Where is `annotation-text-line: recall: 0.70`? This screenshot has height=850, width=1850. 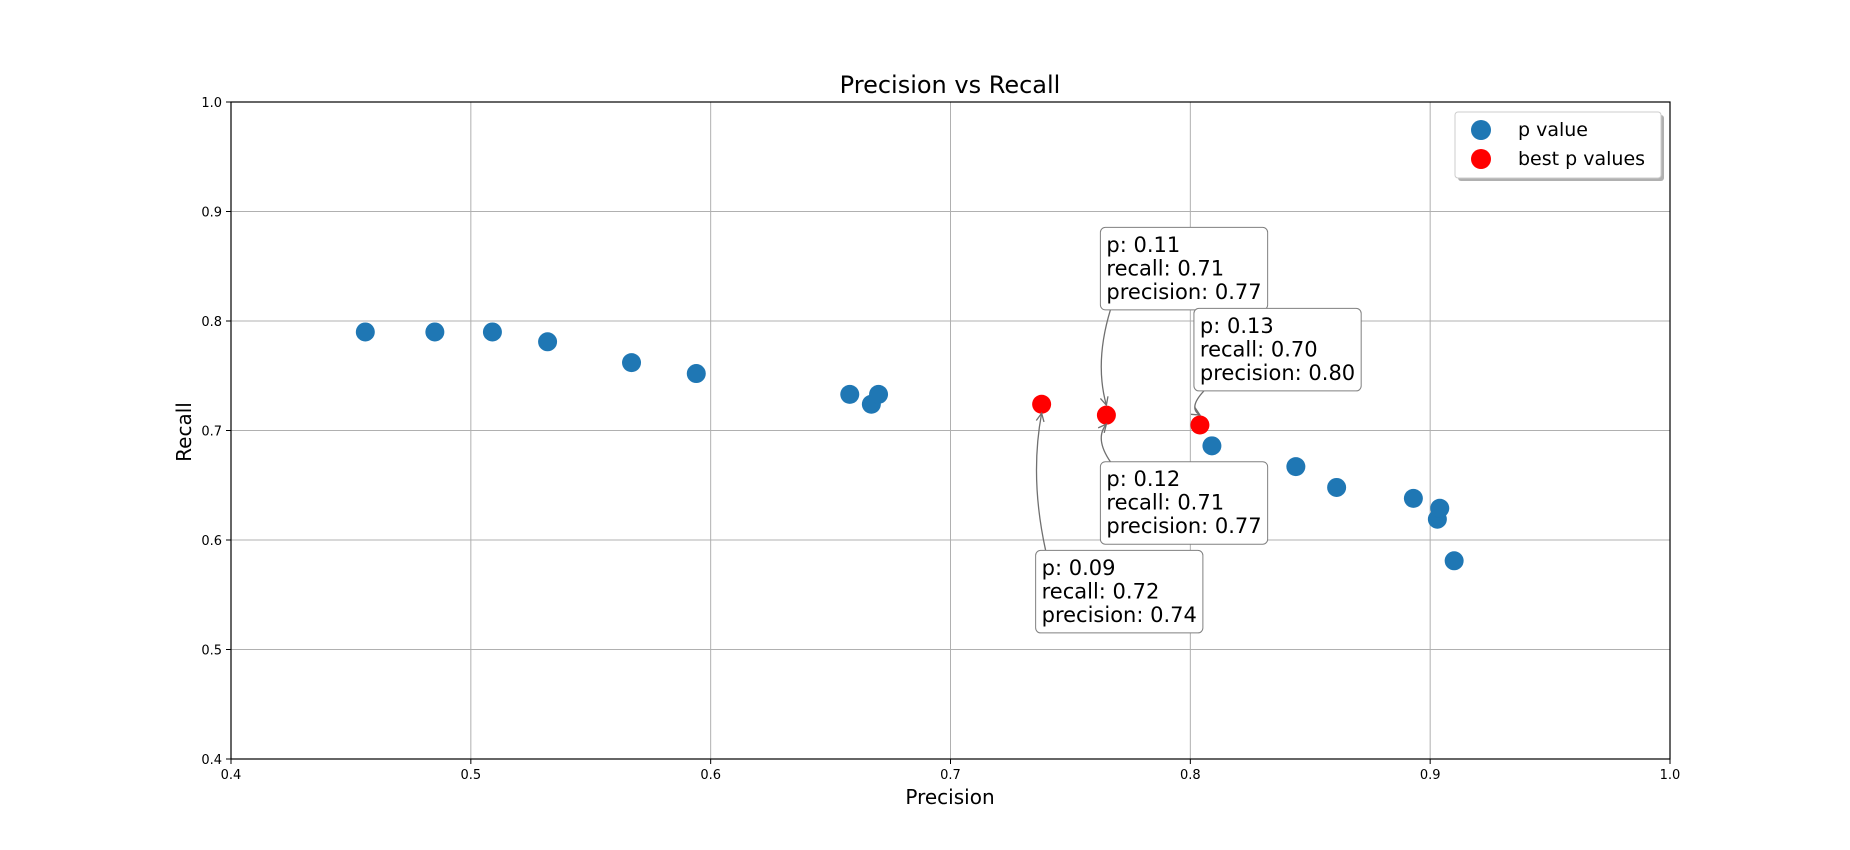 annotation-text-line: recall: 0.70 is located at coordinates (1259, 349).